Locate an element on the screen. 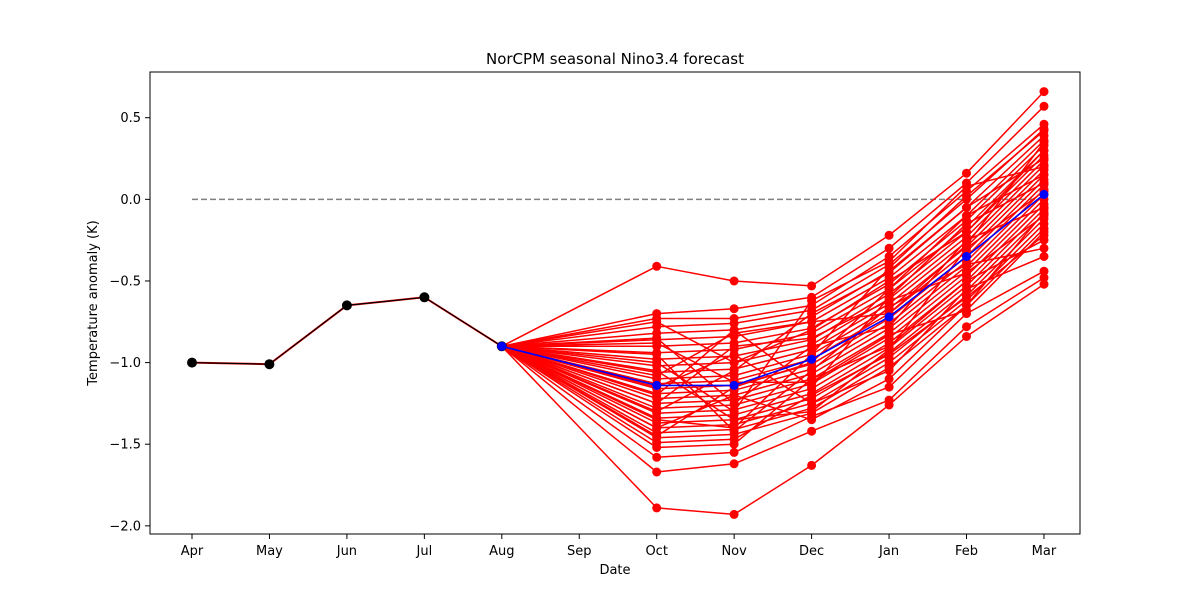 The height and width of the screenshot is (600, 1200). chart-title: NorCPM seasonal Nino3.4 forecast is located at coordinates (615, 59).